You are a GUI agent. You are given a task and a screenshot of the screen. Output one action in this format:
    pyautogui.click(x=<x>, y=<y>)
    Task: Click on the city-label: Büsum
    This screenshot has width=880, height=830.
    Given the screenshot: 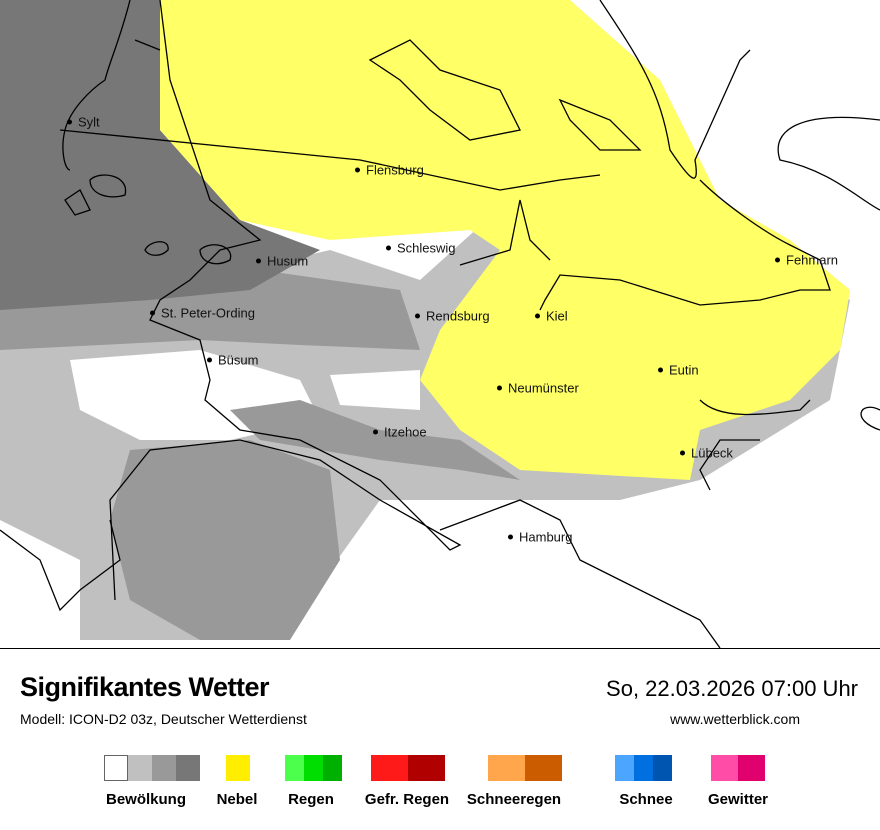 What is the action you would take?
    pyautogui.click(x=232, y=360)
    